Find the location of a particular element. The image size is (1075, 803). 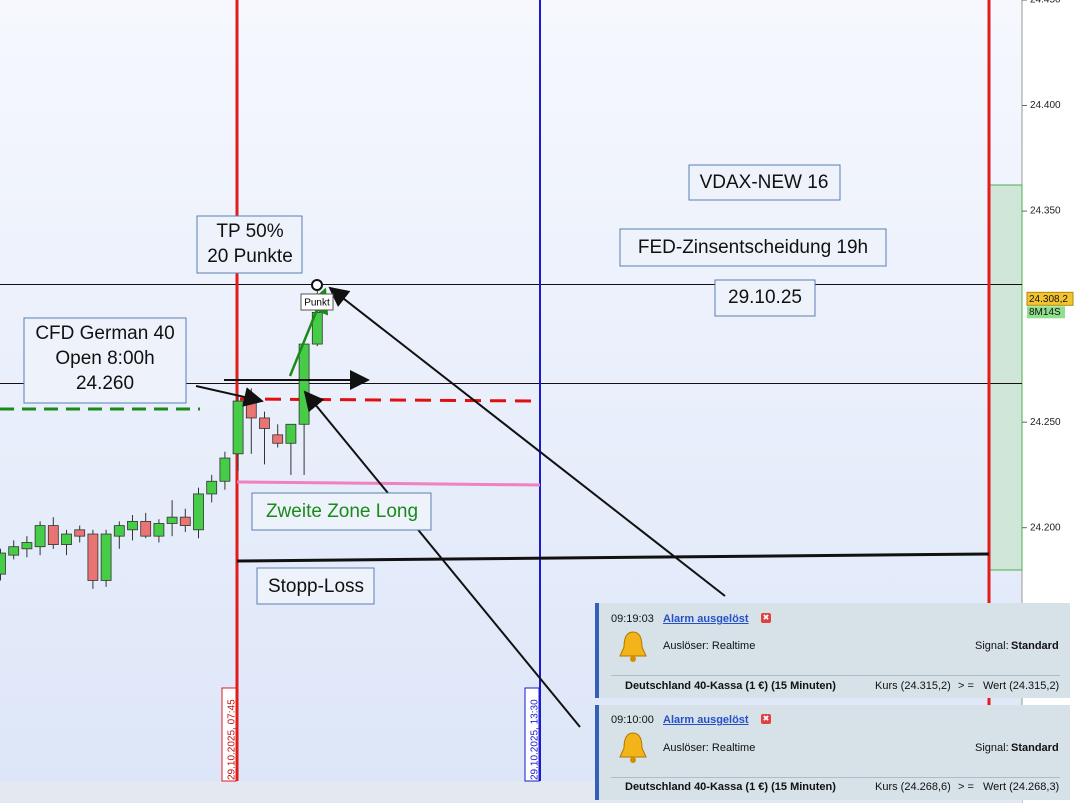

point-box is located at coordinates (317, 302).